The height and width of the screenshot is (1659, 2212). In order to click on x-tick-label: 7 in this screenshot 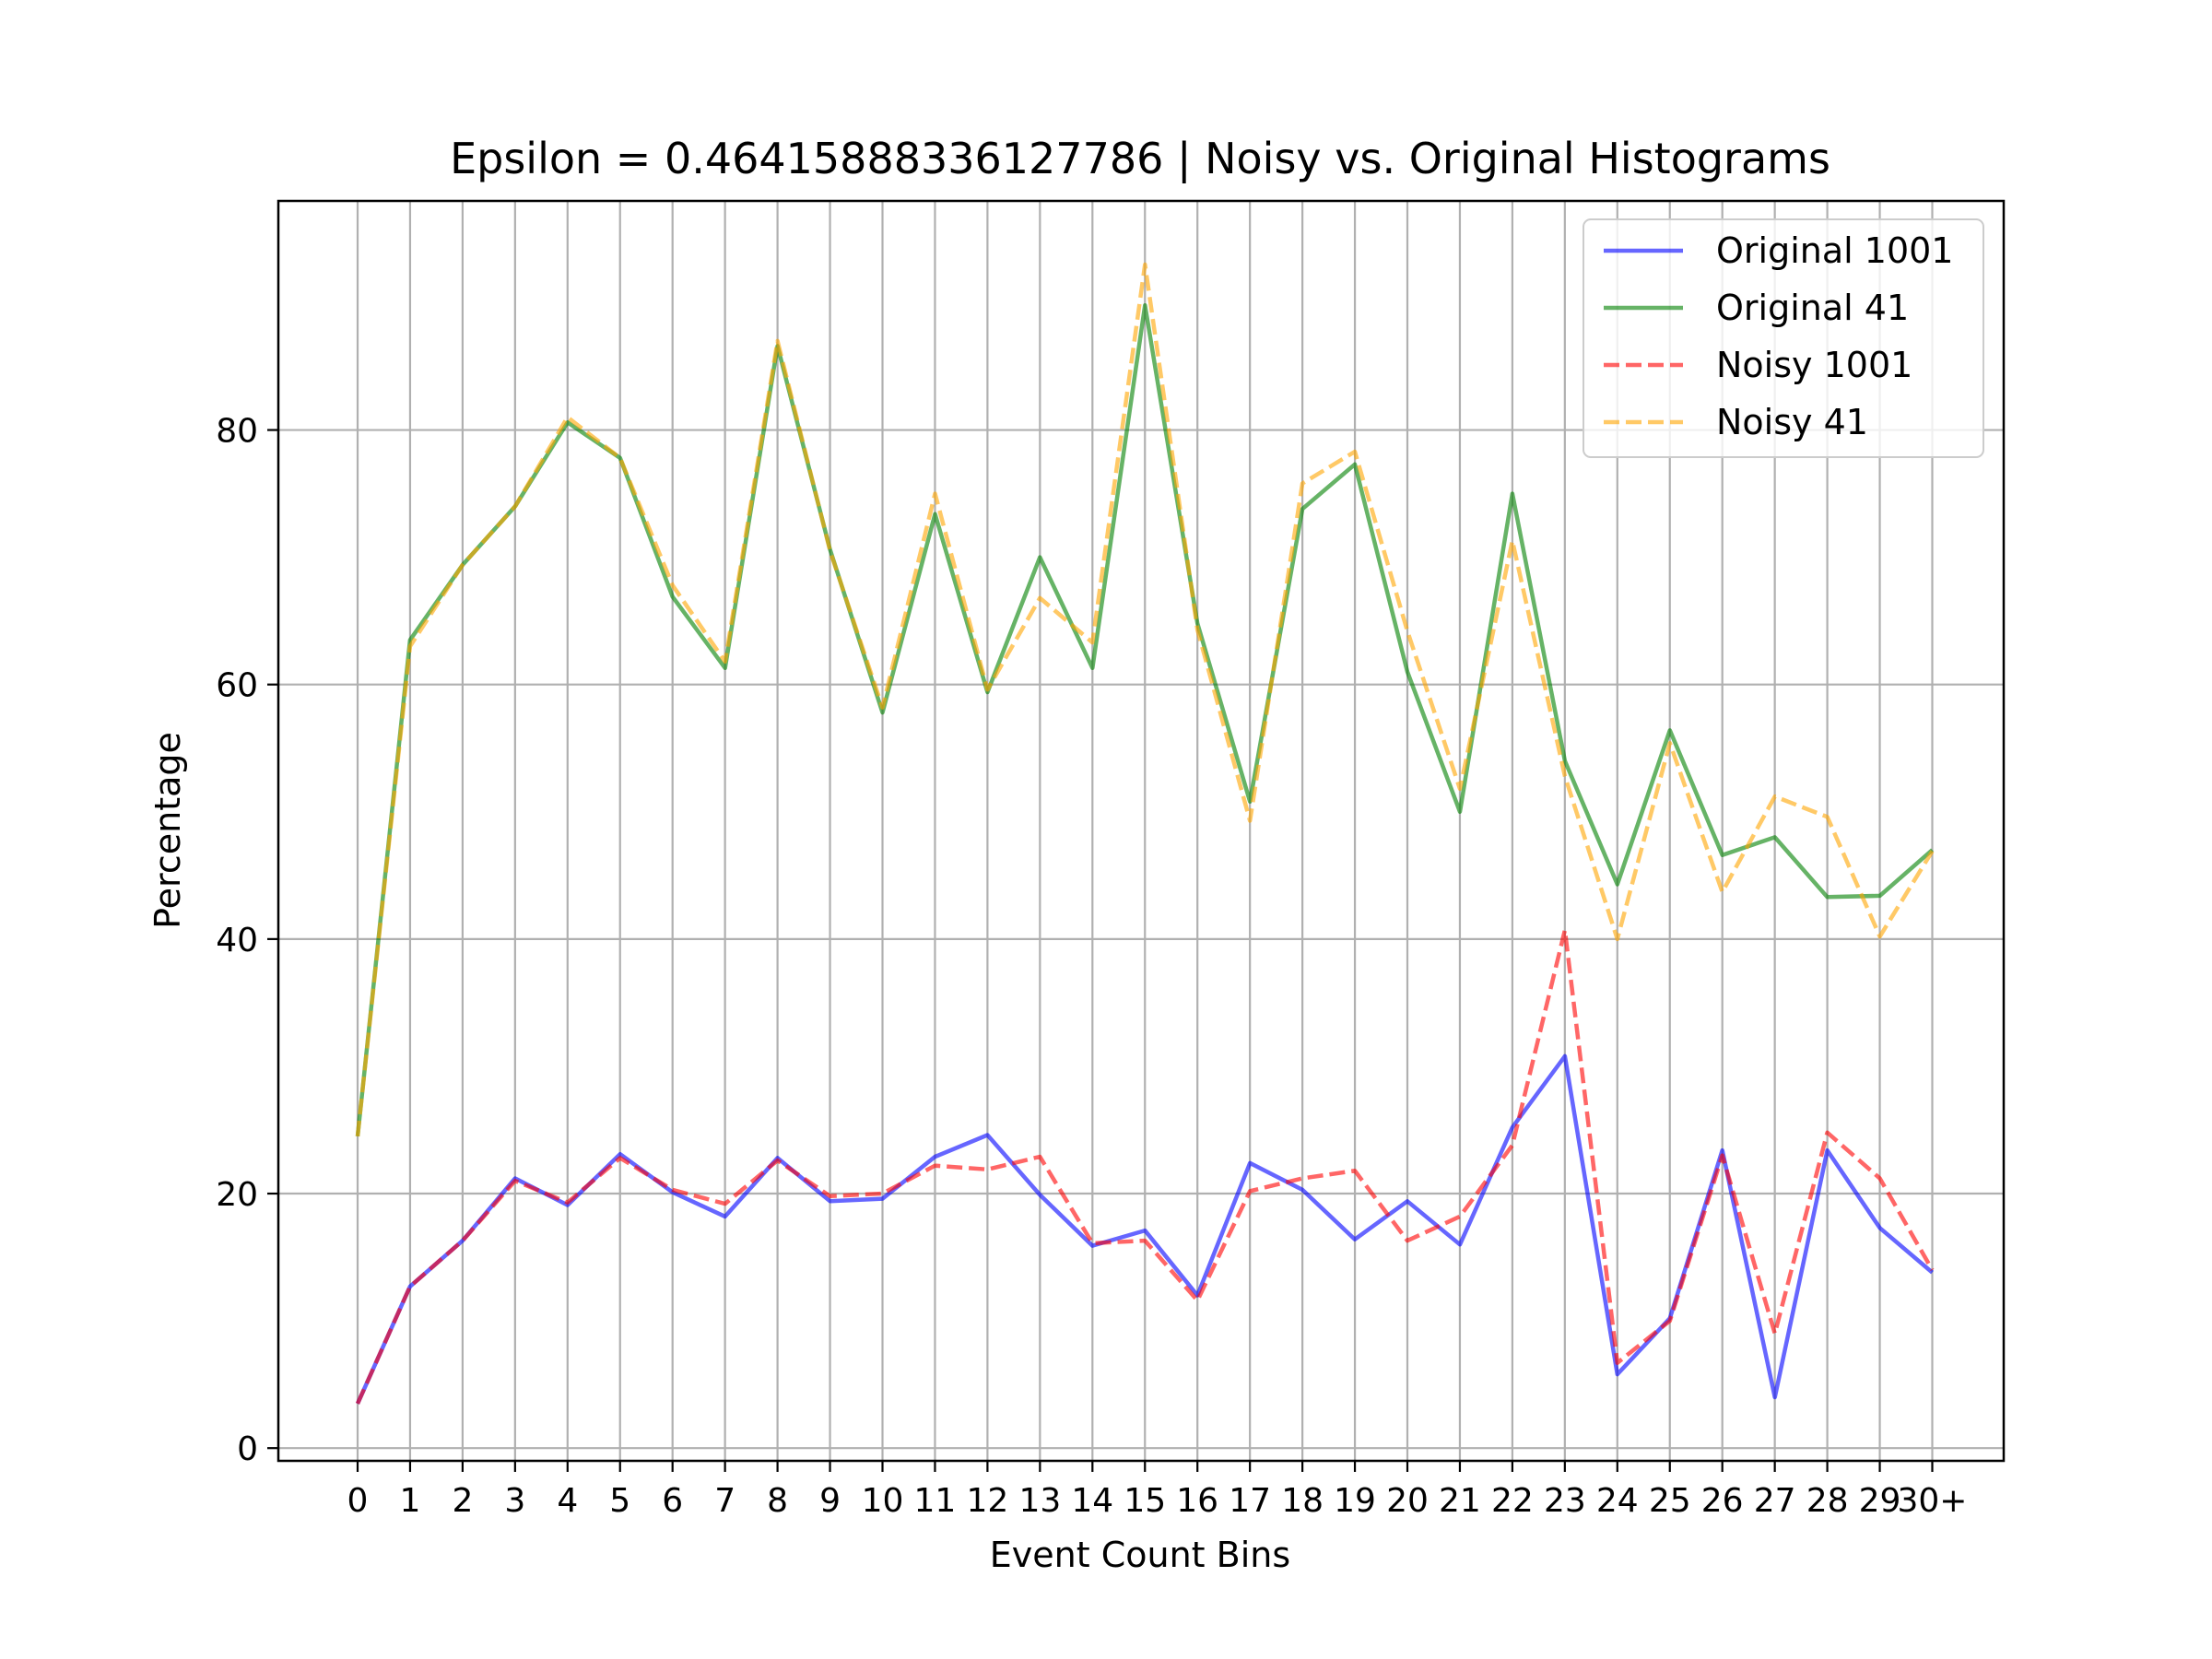, I will do `click(724, 1501)`.